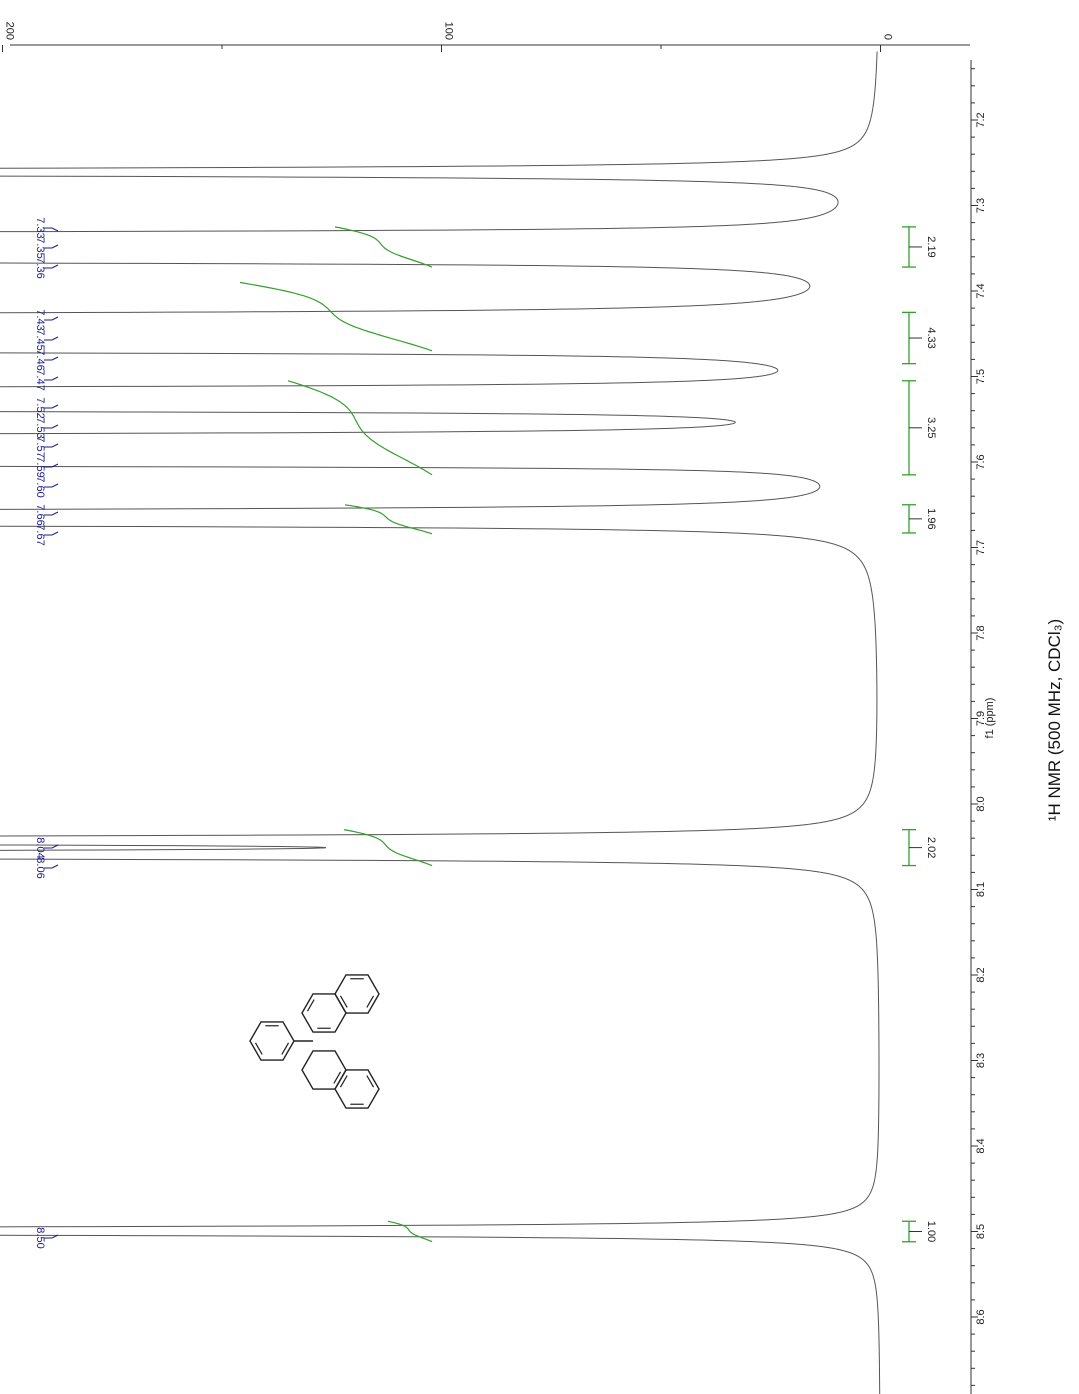 The image size is (1079, 1394). I want to click on integral-value: 1.96, so click(931, 518).